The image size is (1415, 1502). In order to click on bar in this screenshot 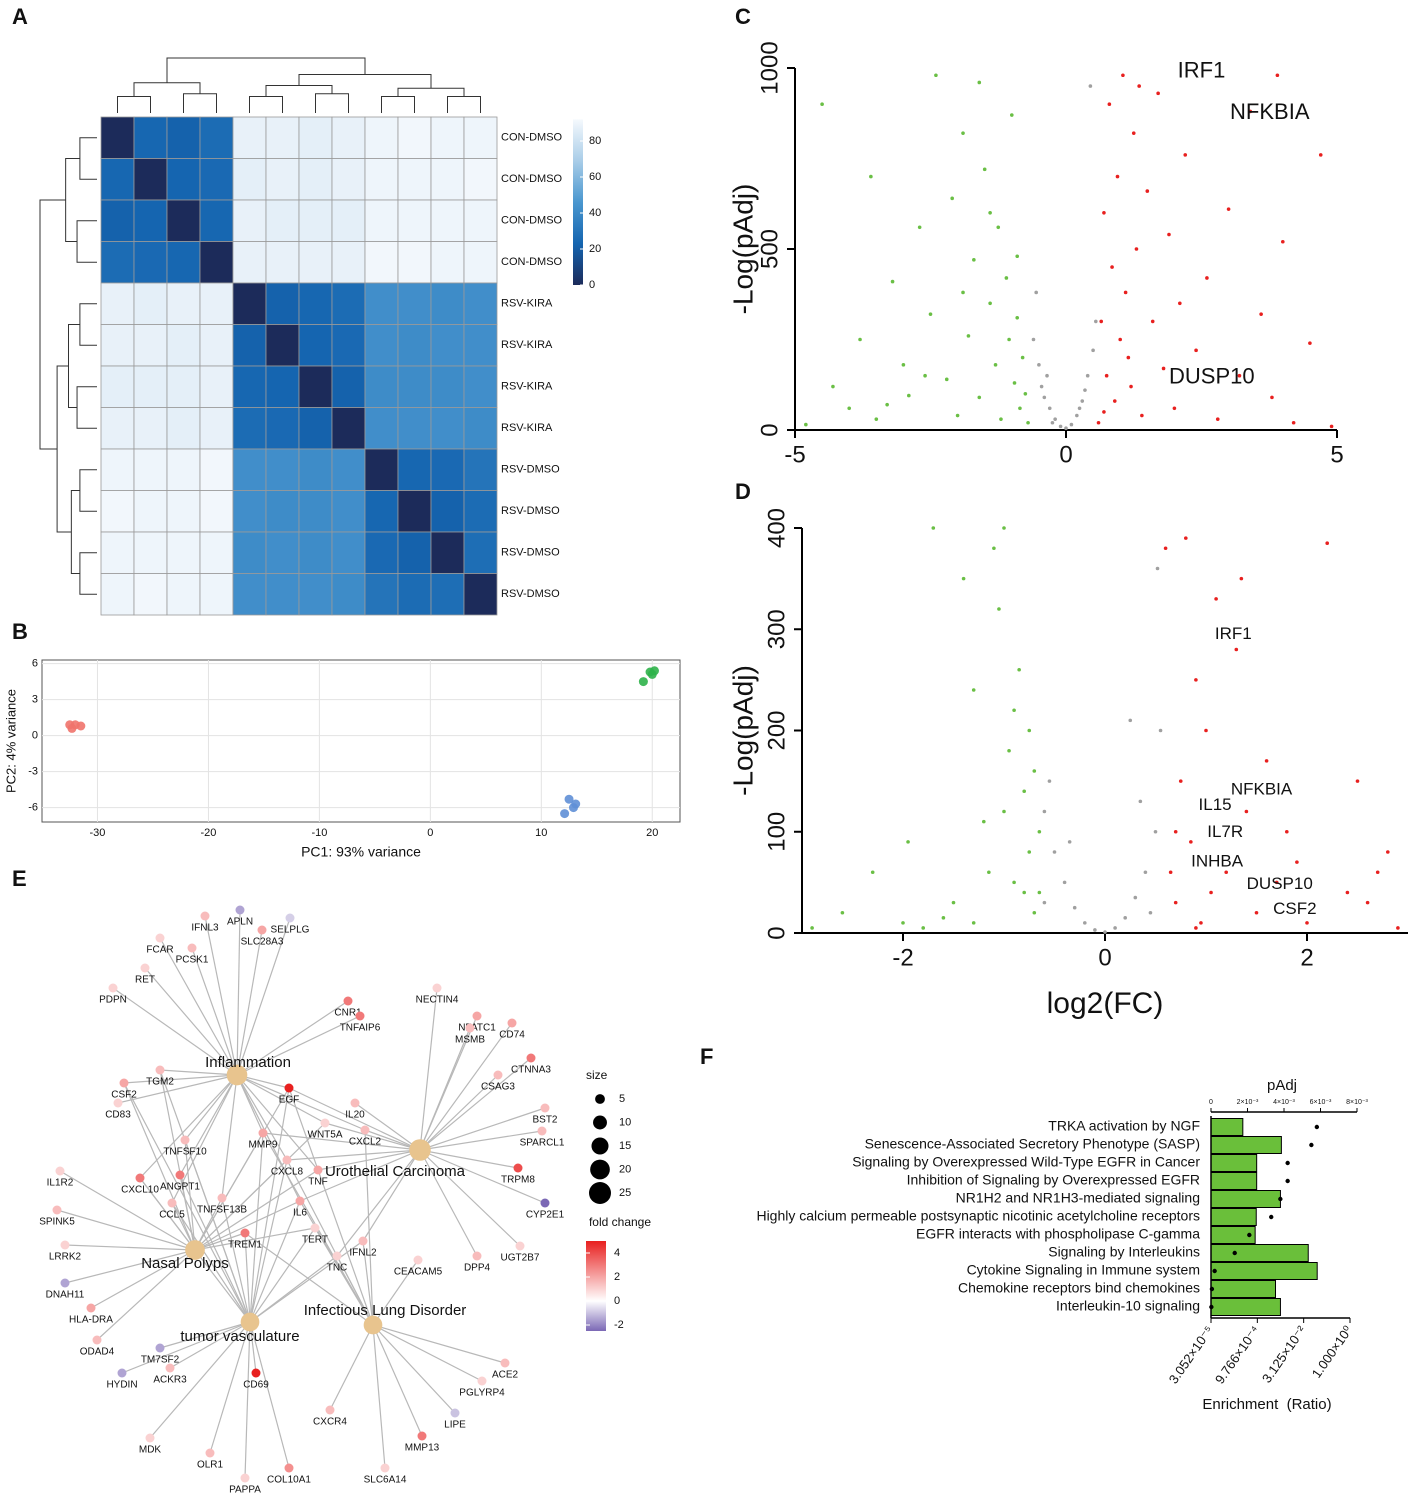, I will do `click(1246, 1145)`.